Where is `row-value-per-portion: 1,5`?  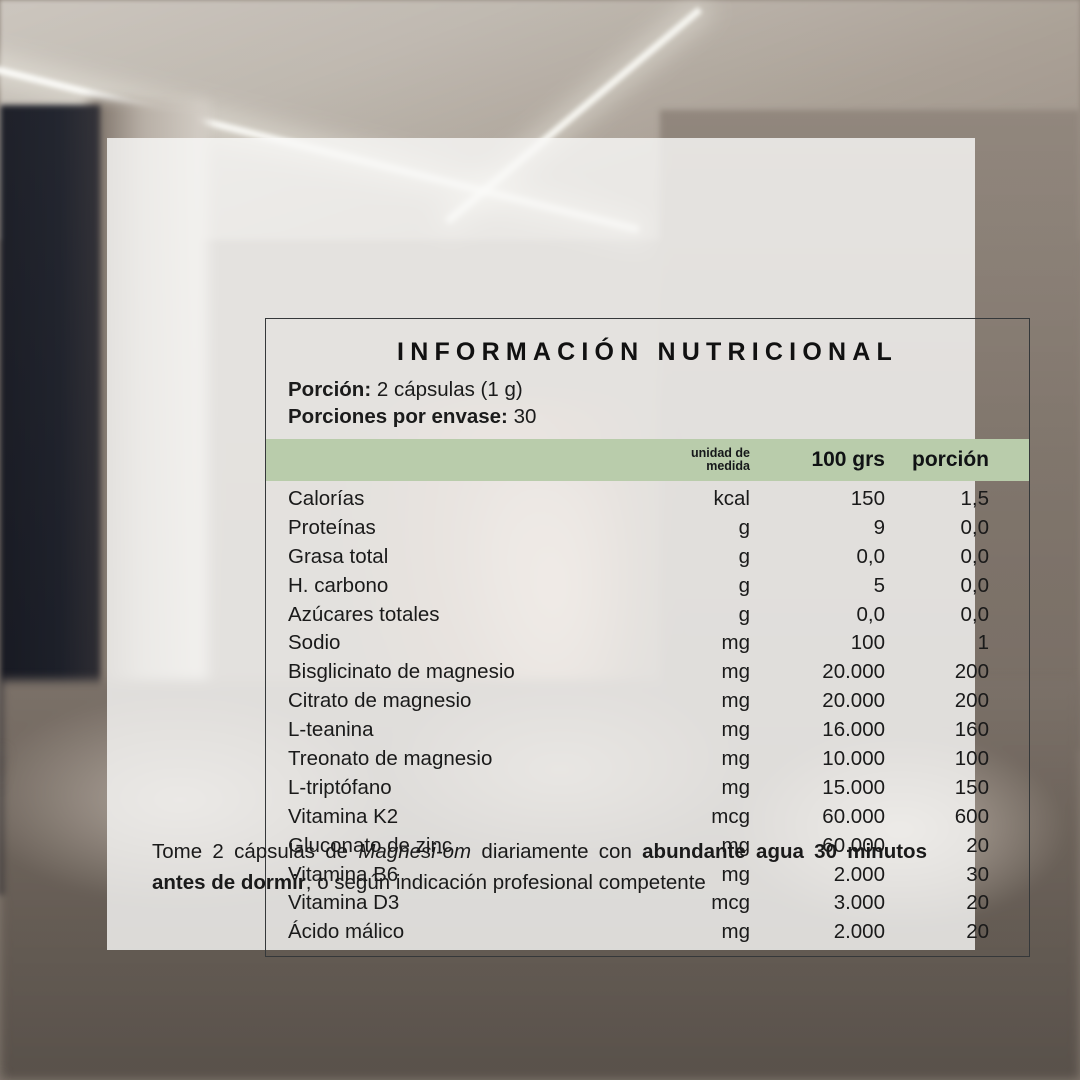 row-value-per-portion: 1,5 is located at coordinates (975, 498).